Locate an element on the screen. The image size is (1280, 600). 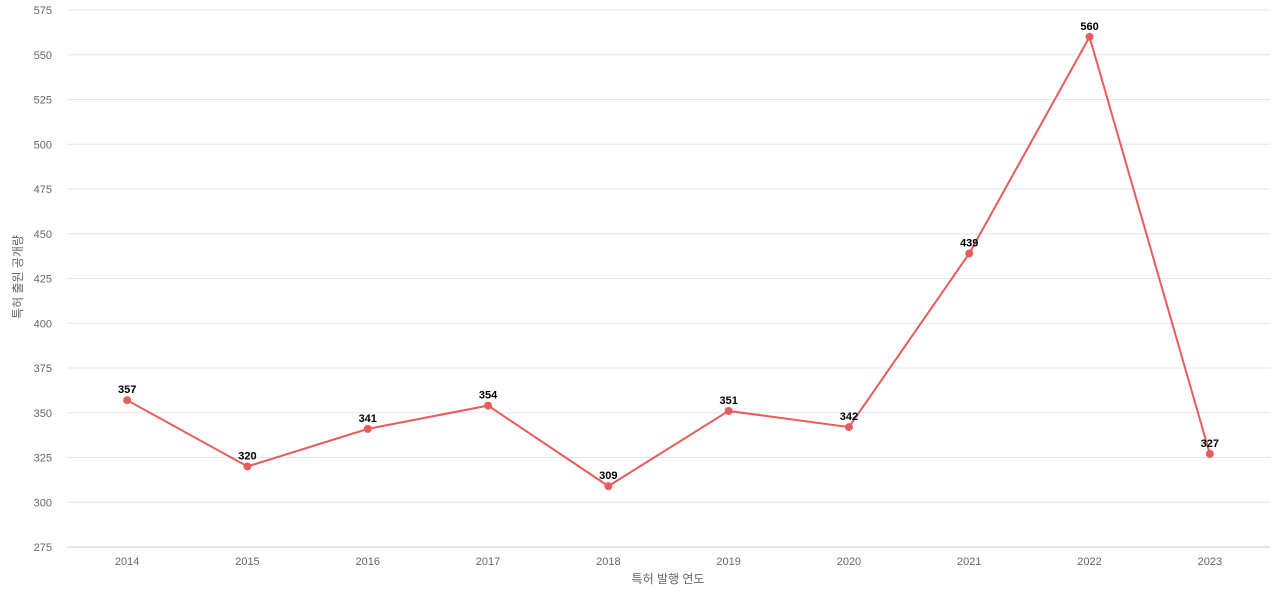
y-tick-label: 300 is located at coordinates (43, 503).